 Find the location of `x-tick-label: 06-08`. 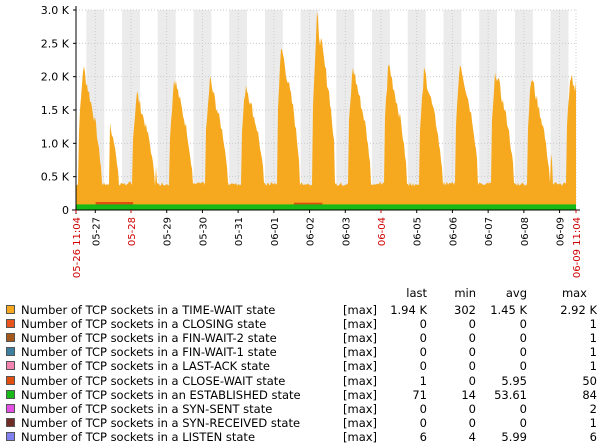

x-tick-label: 06-08 is located at coordinates (525, 231).